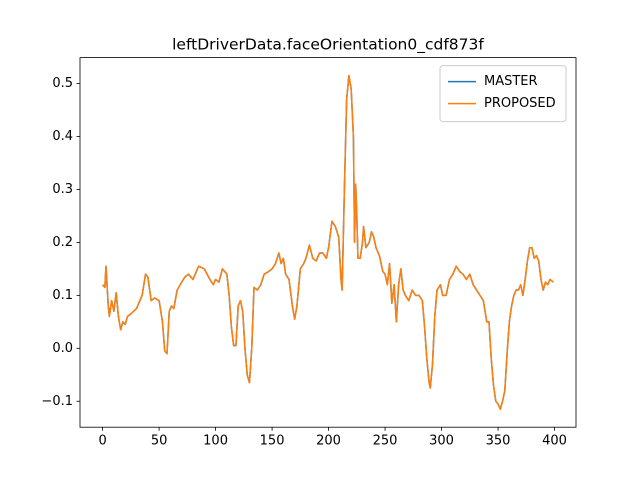  Describe the element at coordinates (62, 295) in the screenshot. I see `y-tick-label: 0.1` at that location.